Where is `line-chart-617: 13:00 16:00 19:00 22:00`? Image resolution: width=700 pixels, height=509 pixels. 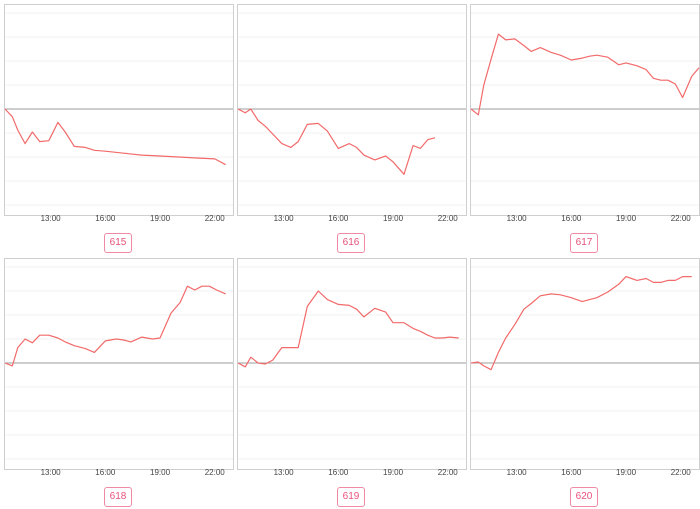
line-chart-617: 13:00 16:00 19:00 22:00 is located at coordinates (585, 117).